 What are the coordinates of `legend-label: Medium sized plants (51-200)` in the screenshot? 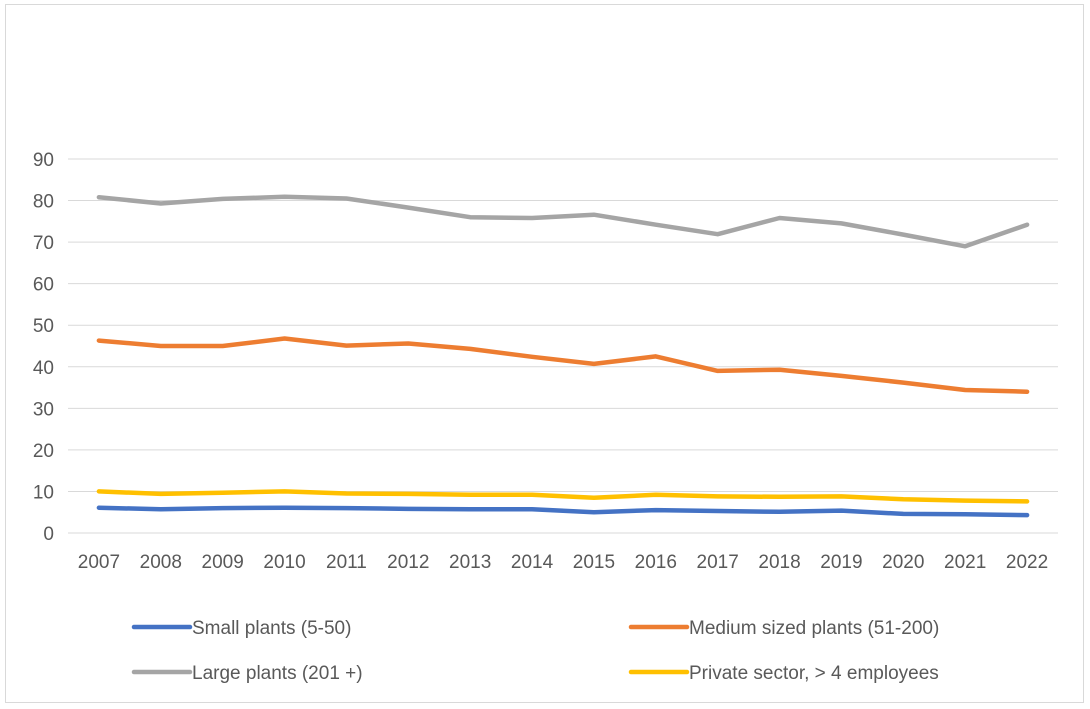 It's located at (814, 628).